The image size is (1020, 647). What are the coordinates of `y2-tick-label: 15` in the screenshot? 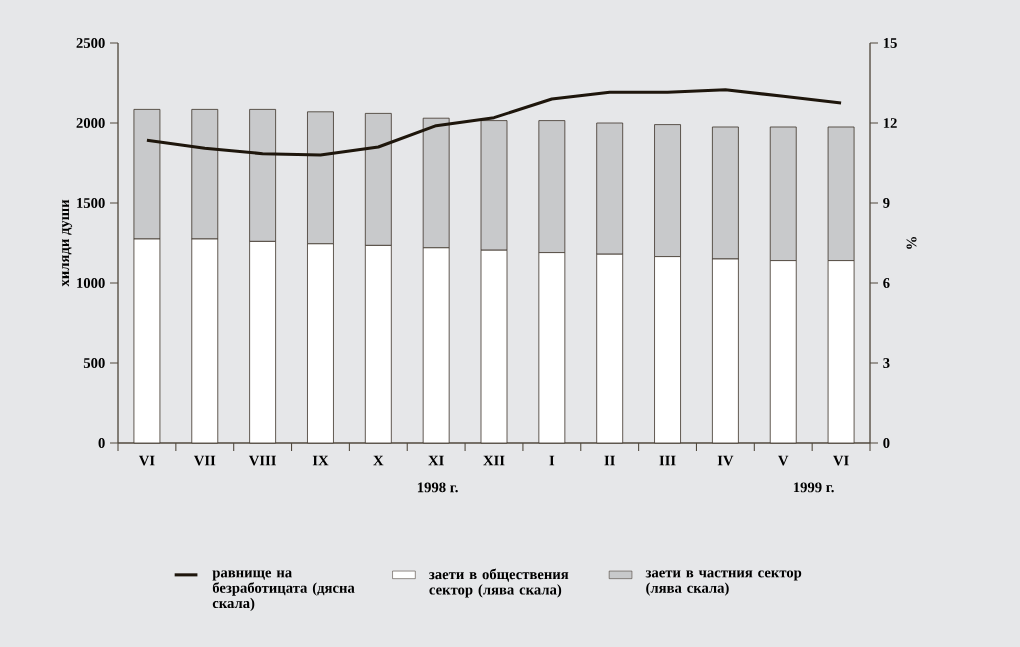 It's located at (890, 43).